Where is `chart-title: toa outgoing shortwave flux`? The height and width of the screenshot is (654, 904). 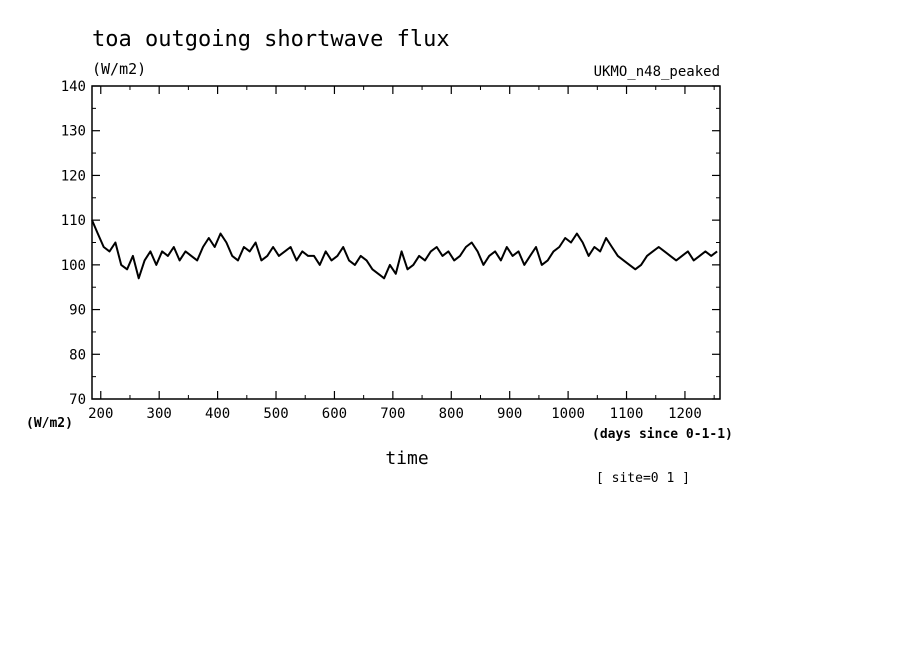 chart-title: toa outgoing shortwave flux is located at coordinates (271, 39).